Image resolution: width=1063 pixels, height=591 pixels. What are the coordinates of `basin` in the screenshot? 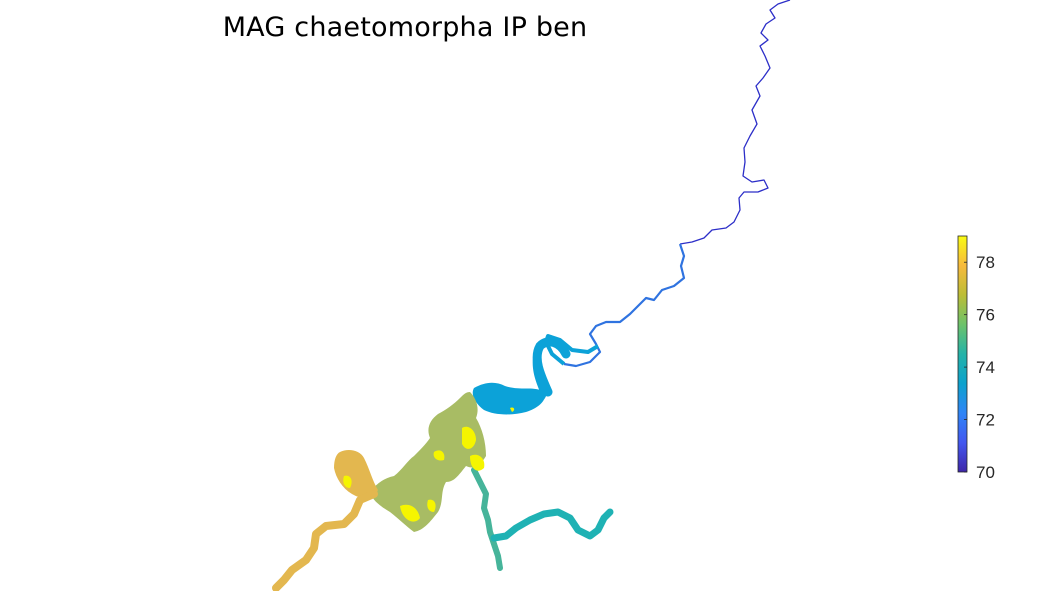 It's located at (509, 383).